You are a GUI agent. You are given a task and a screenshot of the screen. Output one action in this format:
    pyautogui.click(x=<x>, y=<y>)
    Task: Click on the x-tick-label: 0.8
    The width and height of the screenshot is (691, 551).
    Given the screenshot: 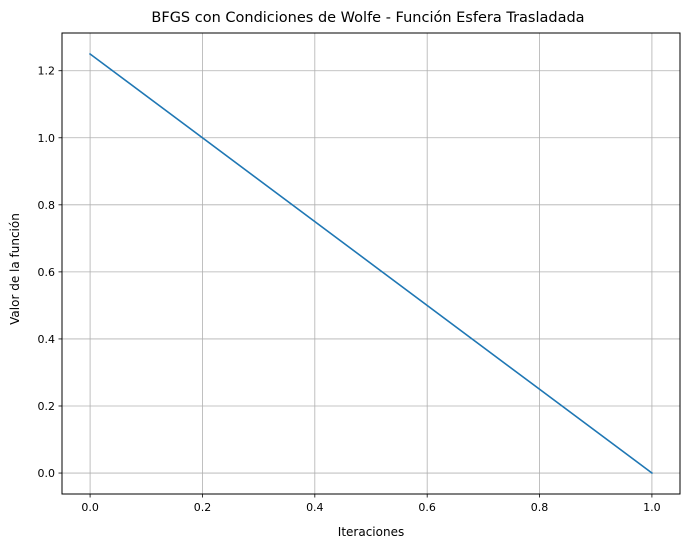 What is the action you would take?
    pyautogui.click(x=540, y=507)
    